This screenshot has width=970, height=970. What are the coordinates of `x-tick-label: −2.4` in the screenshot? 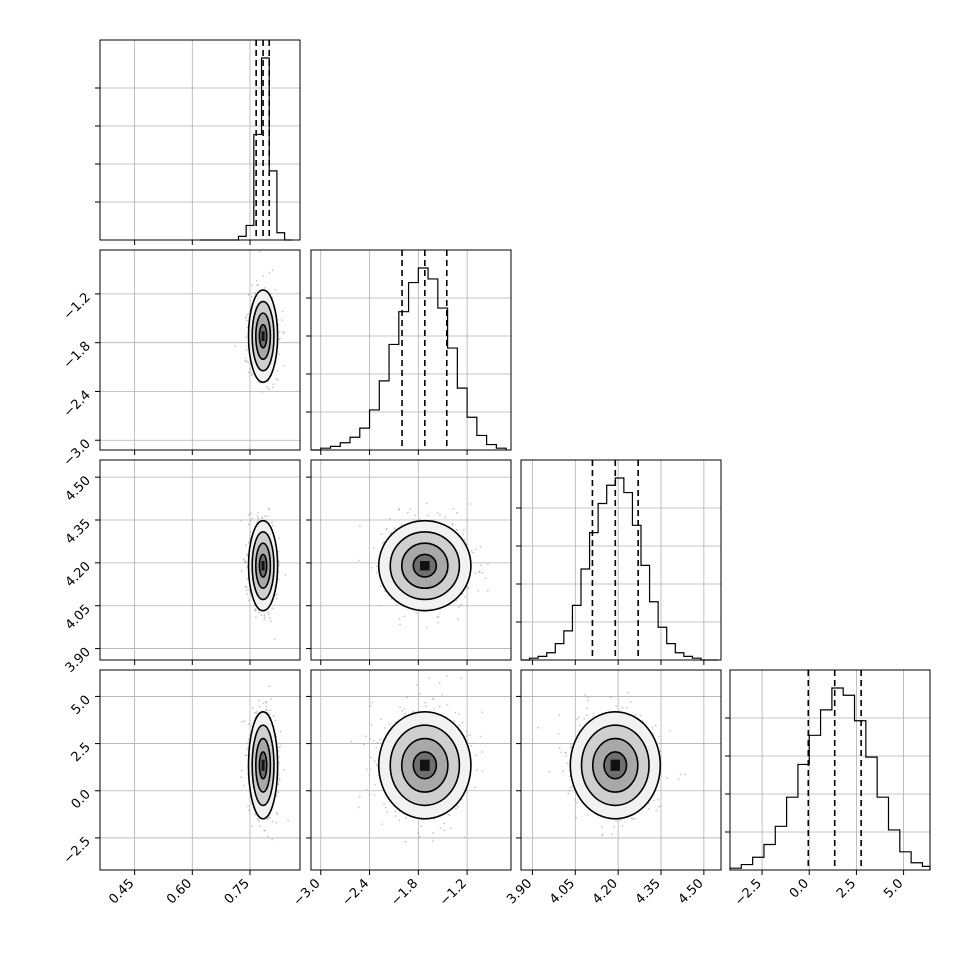 It's located at (355, 892).